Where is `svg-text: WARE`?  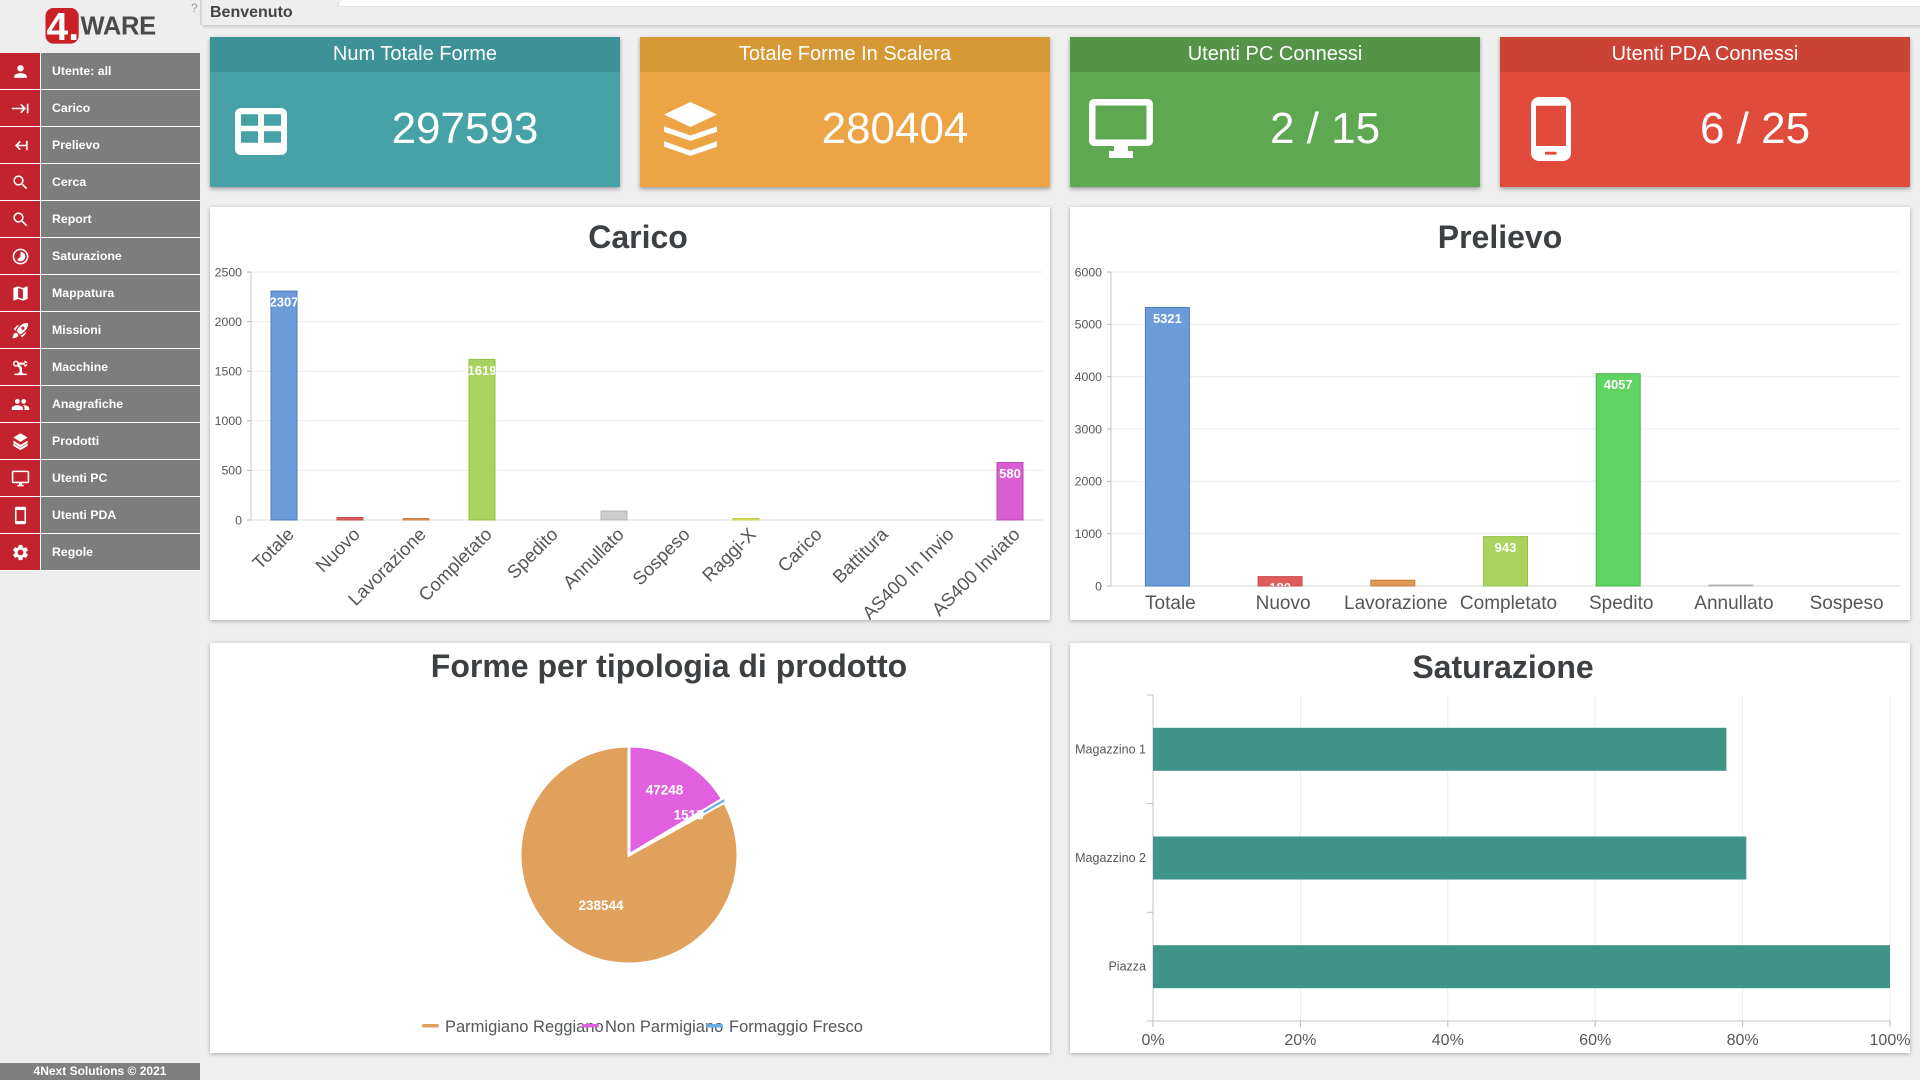
svg-text: WARE is located at coordinates (119, 27).